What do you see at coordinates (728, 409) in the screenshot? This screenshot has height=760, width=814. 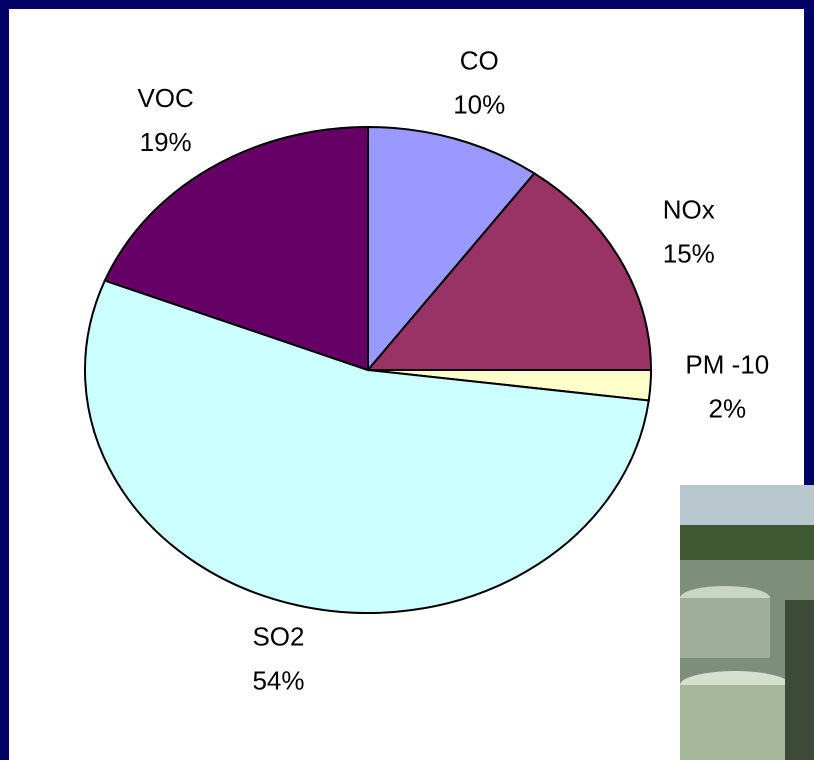 I see `slice-value-label: 2%` at bounding box center [728, 409].